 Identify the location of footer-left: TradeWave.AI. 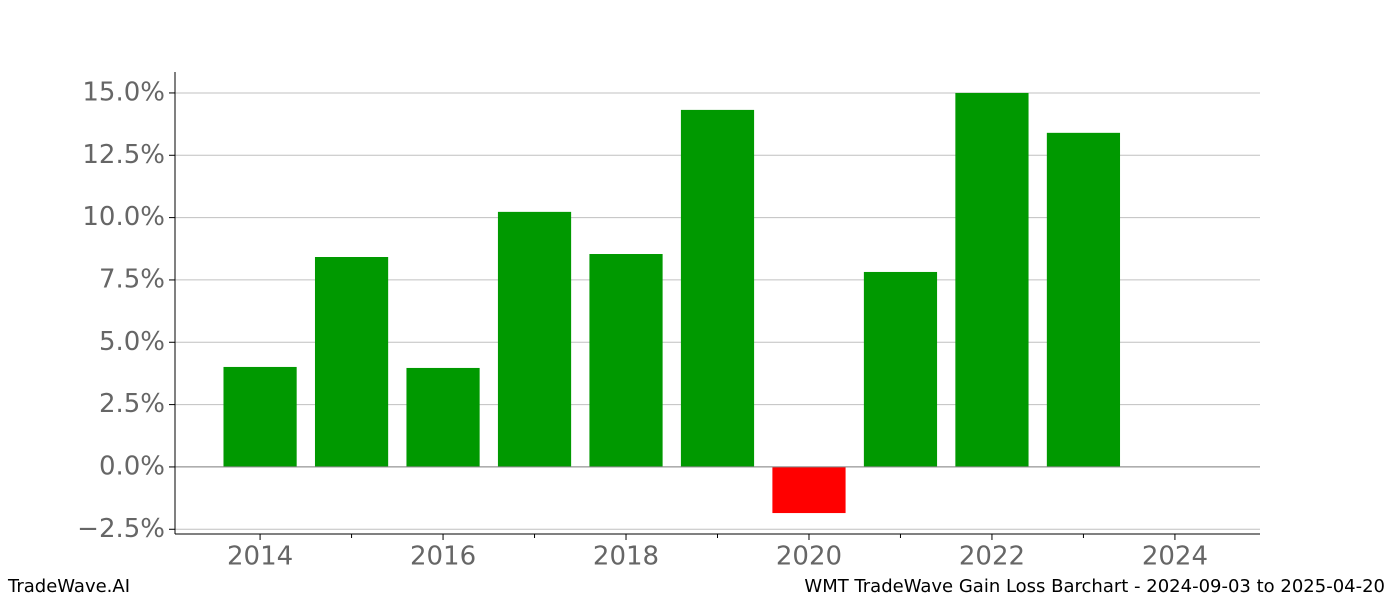
(68, 586).